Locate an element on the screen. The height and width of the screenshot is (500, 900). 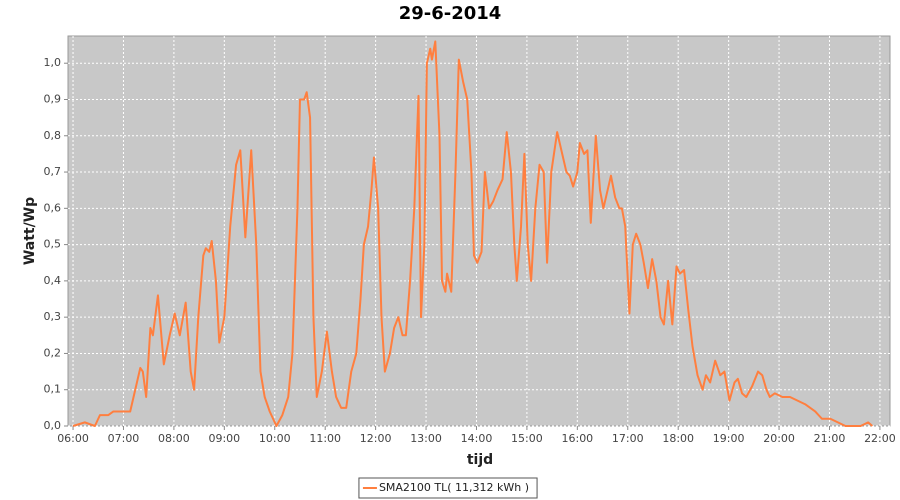
x-tick-label: 16:00 is located at coordinates (577, 438).